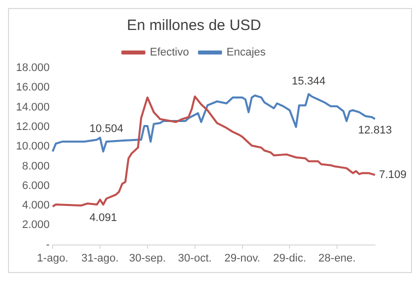 The image size is (420, 281). Describe the element at coordinates (393, 175) in the screenshot. I see `data-label: 7.109` at that location.